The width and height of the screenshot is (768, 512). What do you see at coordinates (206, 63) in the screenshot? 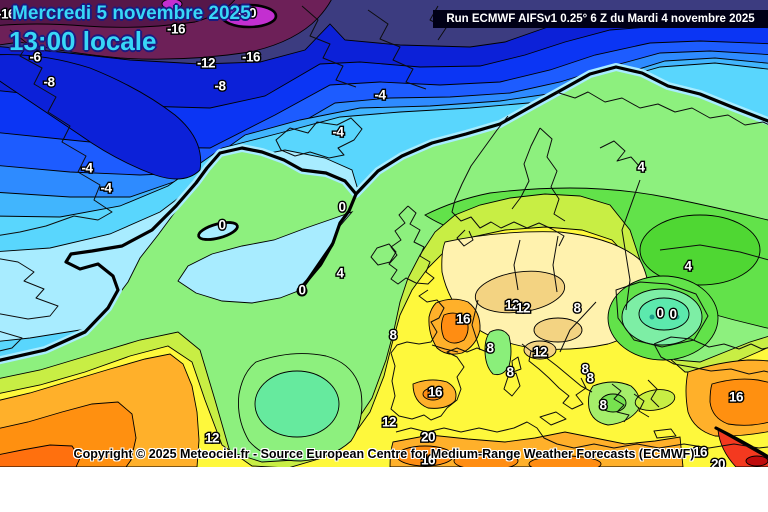
I see `contour-label: -12` at bounding box center [206, 63].